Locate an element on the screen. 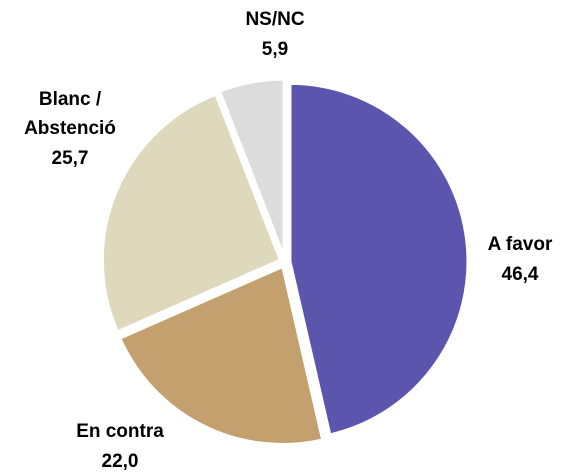 The height and width of the screenshot is (475, 565). slice-value: 46,4 is located at coordinates (520, 274).